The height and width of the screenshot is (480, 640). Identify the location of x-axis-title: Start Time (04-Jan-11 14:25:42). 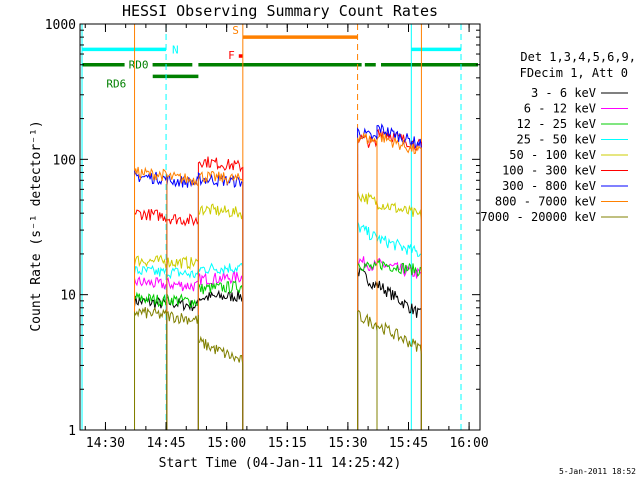
(280, 463).